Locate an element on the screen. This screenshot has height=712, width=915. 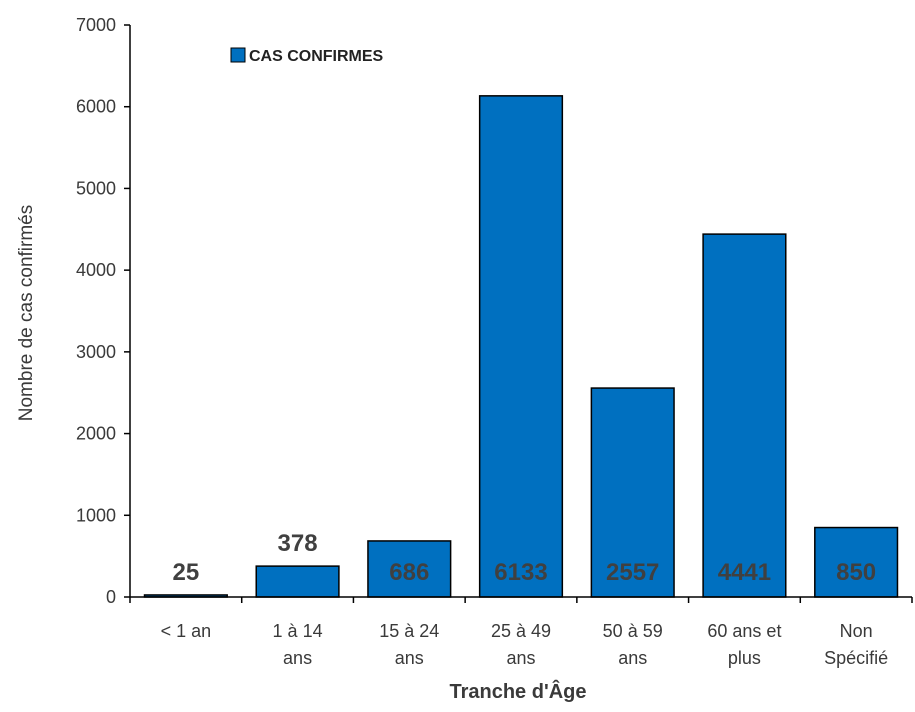
data-label: 686 is located at coordinates (409, 572).